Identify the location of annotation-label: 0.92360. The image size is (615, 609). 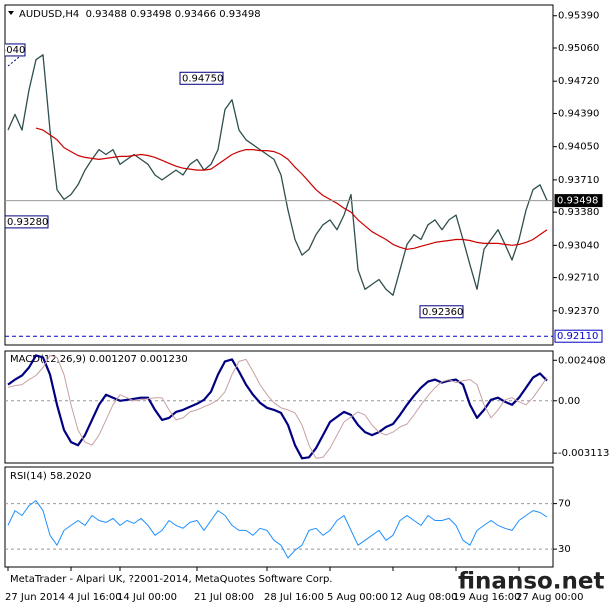
(442, 312).